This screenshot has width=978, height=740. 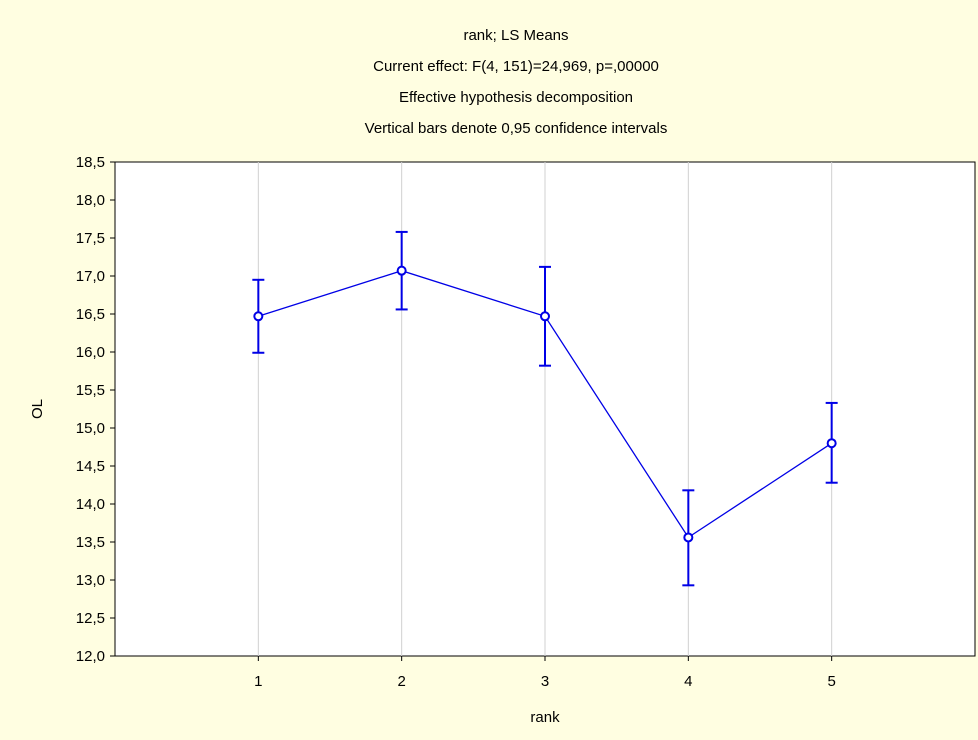 I want to click on y-tick-label: 12,5, so click(x=90, y=618).